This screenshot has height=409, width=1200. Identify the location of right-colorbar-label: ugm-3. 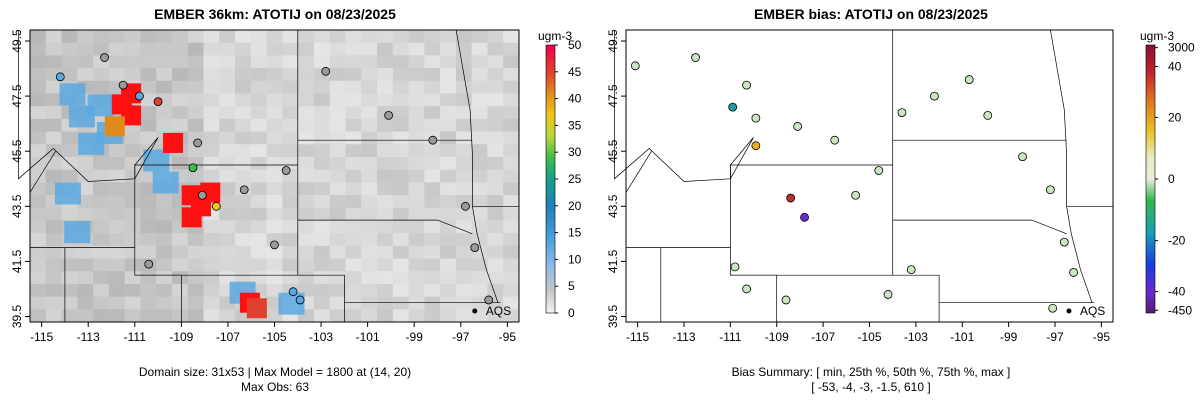
(1157, 36).